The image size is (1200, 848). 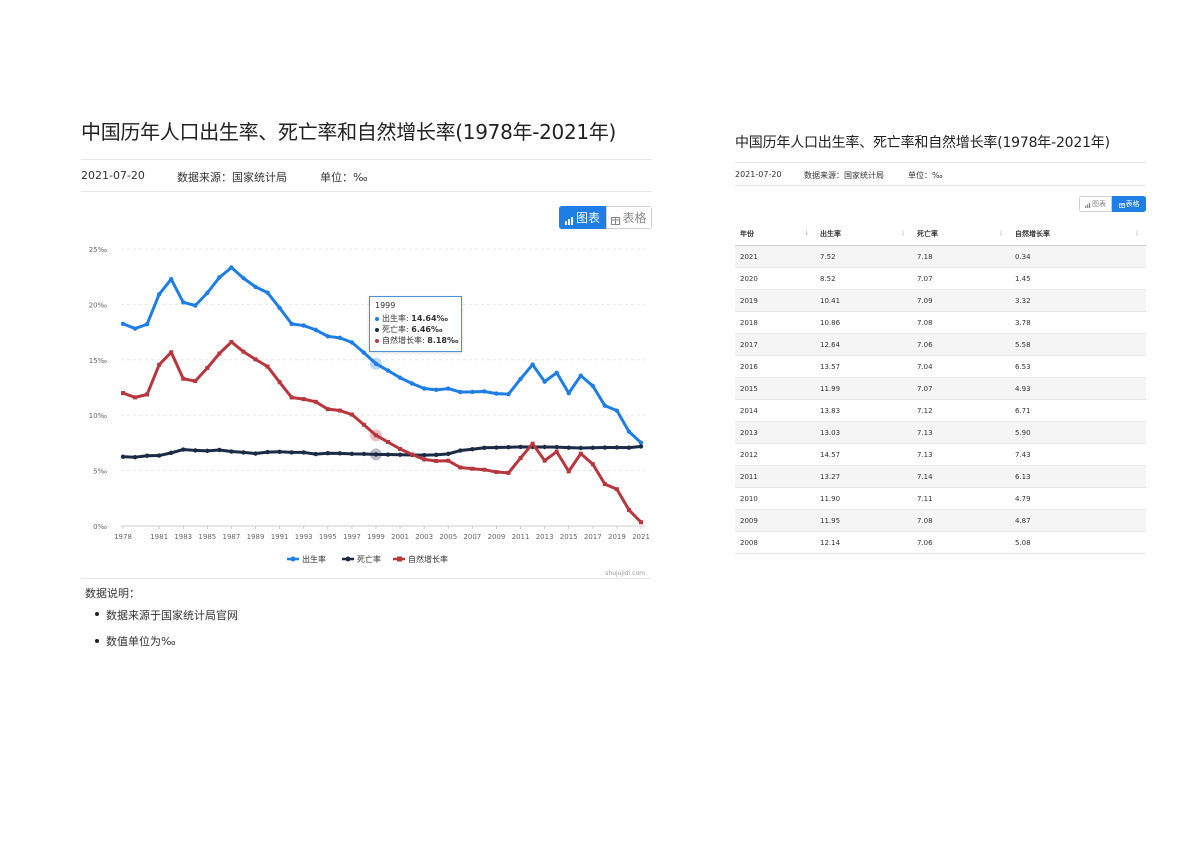 What do you see at coordinates (863, 322) in the screenshot?
I see `table-cell: 10.86` at bounding box center [863, 322].